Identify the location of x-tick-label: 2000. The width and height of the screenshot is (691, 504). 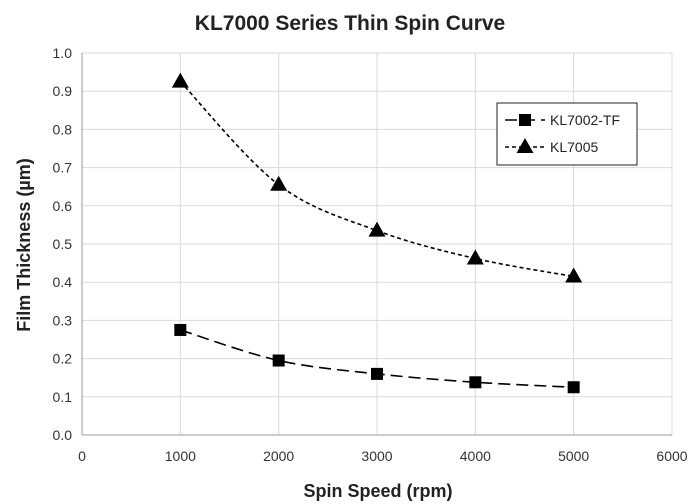
(278, 456).